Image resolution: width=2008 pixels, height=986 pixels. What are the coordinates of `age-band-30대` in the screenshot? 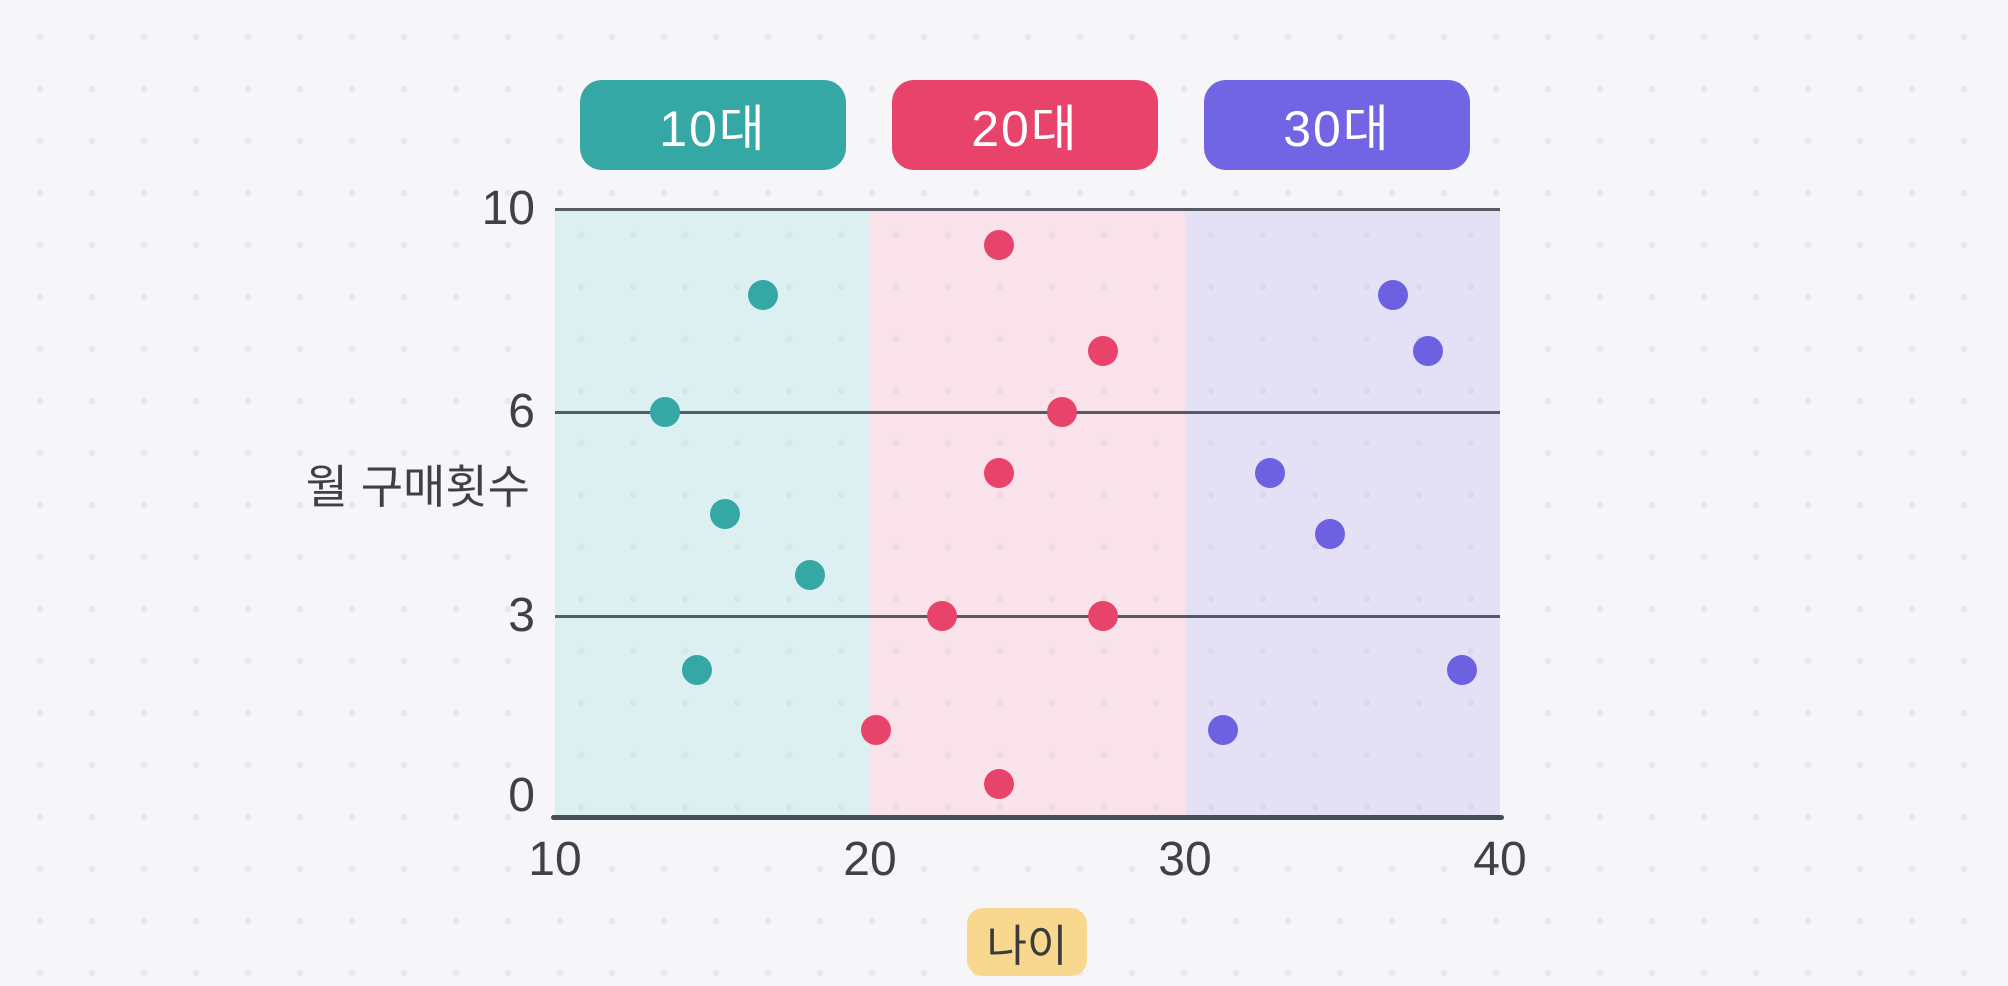 It's located at (1342, 513).